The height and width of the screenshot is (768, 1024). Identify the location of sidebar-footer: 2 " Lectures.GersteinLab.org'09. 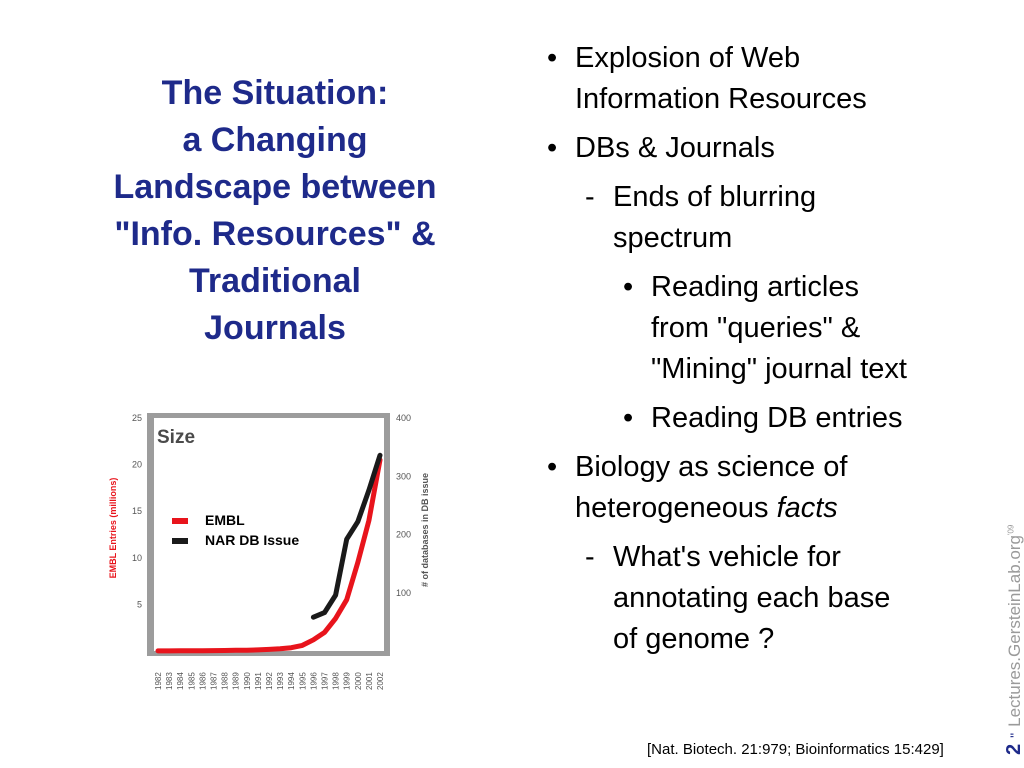
(1013, 640).